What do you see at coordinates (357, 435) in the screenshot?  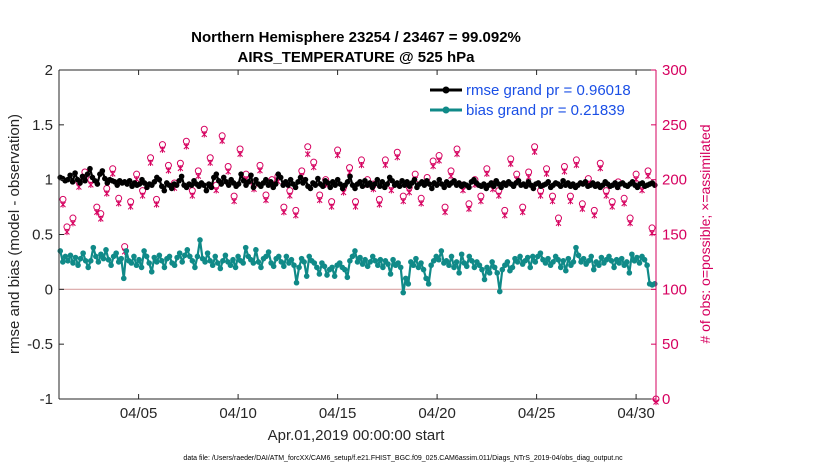 I see `x-axis-label: Apr.01,2019 00:00:00 start` at bounding box center [357, 435].